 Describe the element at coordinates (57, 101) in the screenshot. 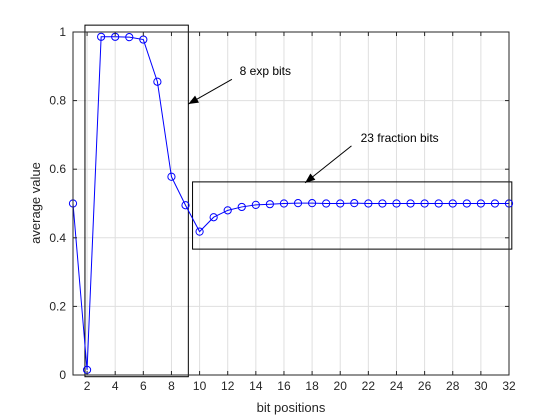

I see `y-tick-label: 0.8` at that location.